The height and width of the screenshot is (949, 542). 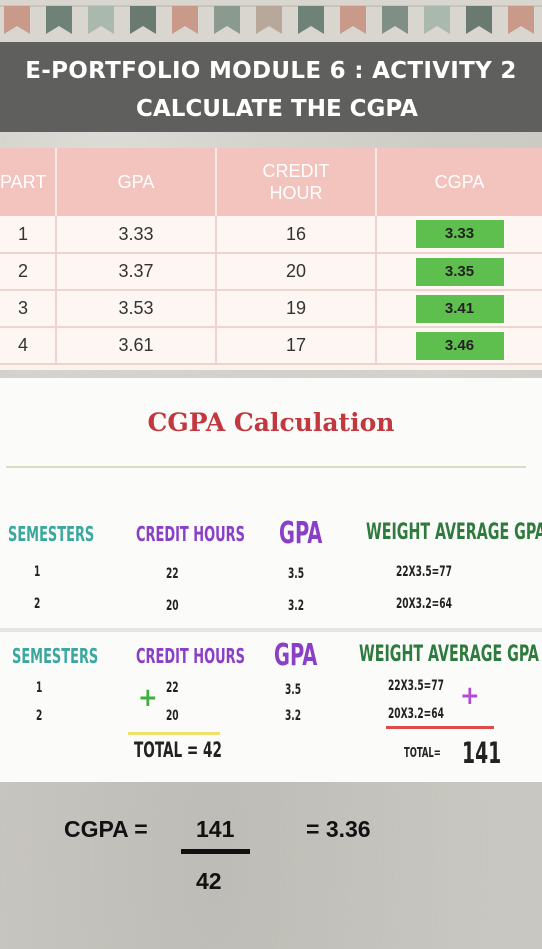 I want to click on cell-gpa: 3.61, so click(x=136, y=346).